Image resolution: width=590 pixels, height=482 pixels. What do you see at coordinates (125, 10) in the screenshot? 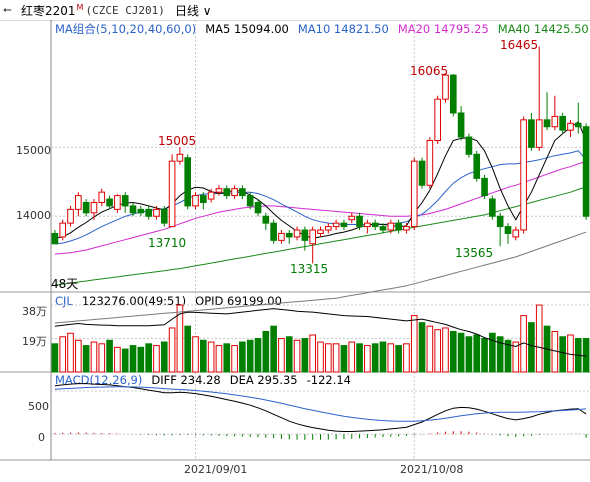
I see `instrument-code: (CZCE CJ201)` at bounding box center [125, 10].